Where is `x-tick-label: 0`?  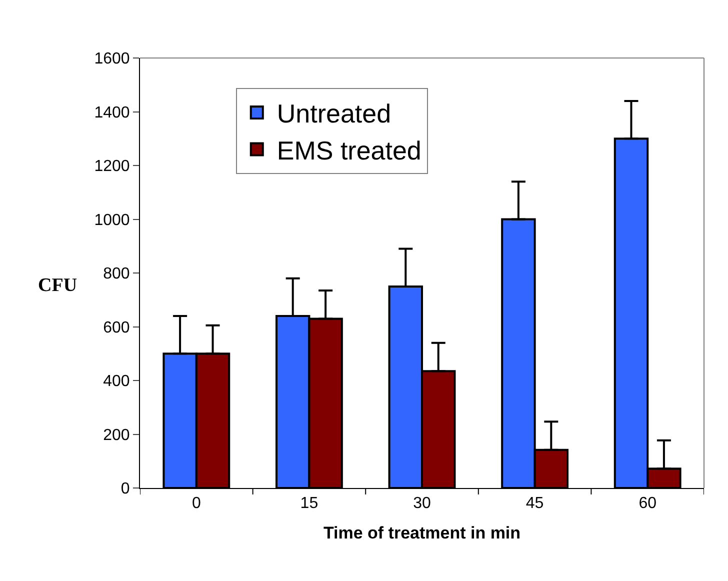
x-tick-label: 0 is located at coordinates (196, 503).